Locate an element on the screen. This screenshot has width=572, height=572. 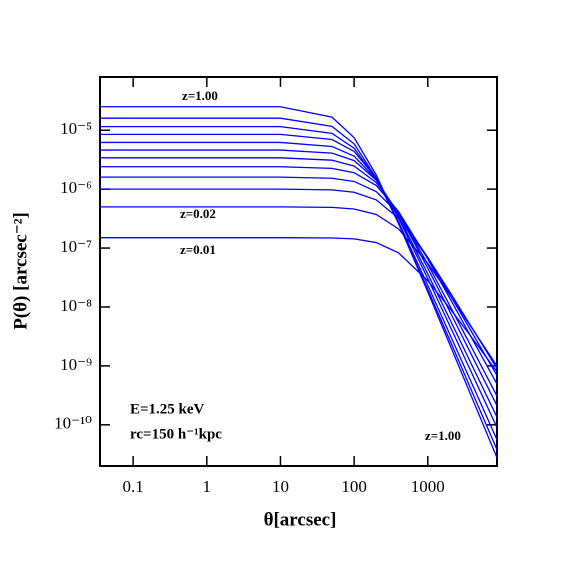
y-tick-label: 10⁻⁷ is located at coordinates (76, 246).